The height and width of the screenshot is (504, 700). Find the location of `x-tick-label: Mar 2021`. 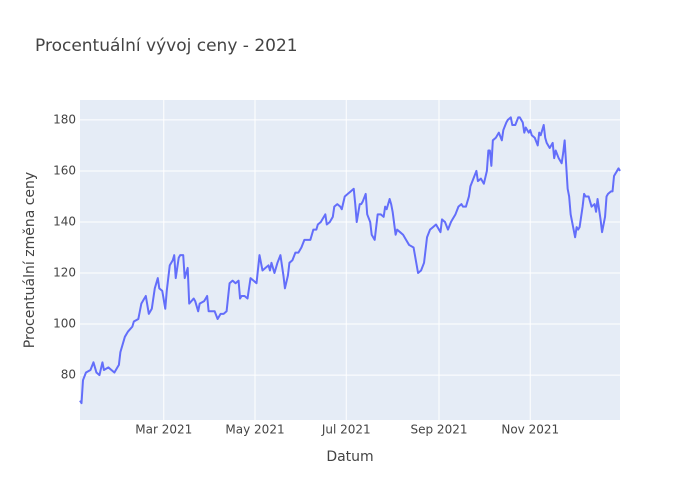

x-tick-label: Mar 2021 is located at coordinates (163, 430).